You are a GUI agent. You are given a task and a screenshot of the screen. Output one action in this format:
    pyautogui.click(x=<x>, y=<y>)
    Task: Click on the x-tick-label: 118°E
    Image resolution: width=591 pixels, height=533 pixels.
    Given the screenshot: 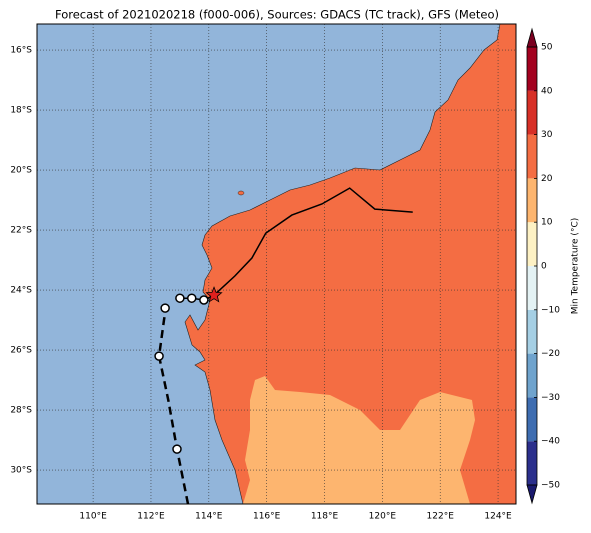 What is the action you would take?
    pyautogui.click(x=325, y=517)
    